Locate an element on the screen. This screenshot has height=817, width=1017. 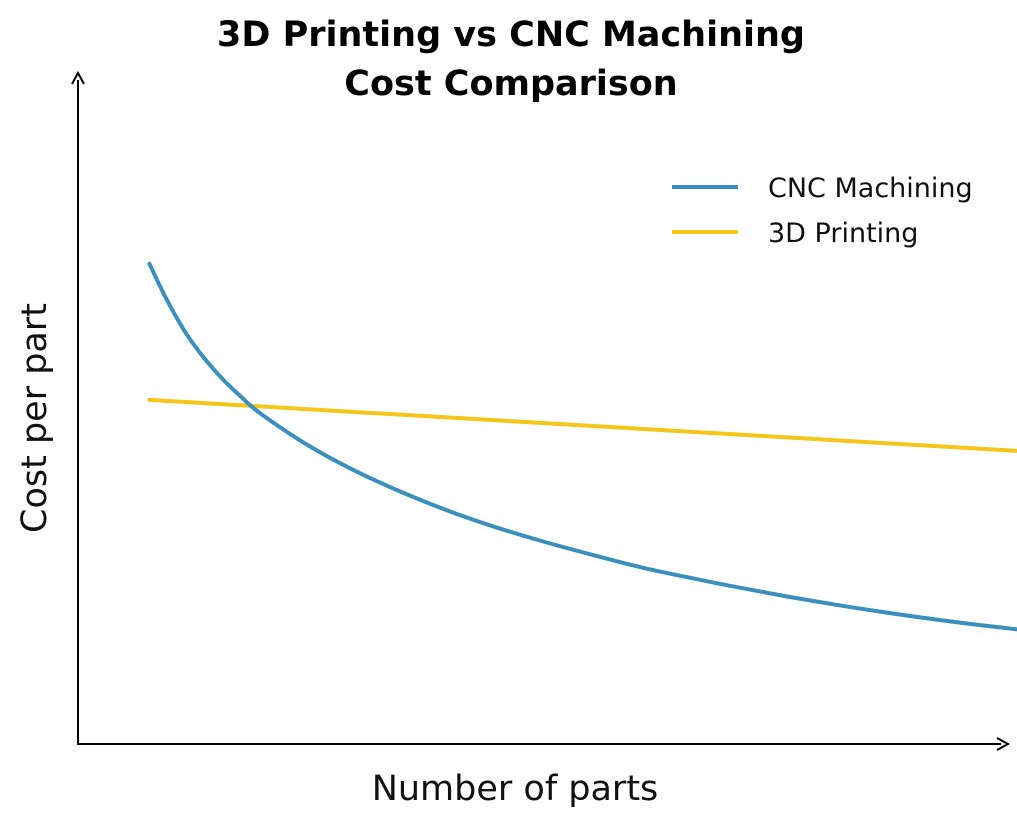
y-axis-label: Cost per part is located at coordinates (35, 418).